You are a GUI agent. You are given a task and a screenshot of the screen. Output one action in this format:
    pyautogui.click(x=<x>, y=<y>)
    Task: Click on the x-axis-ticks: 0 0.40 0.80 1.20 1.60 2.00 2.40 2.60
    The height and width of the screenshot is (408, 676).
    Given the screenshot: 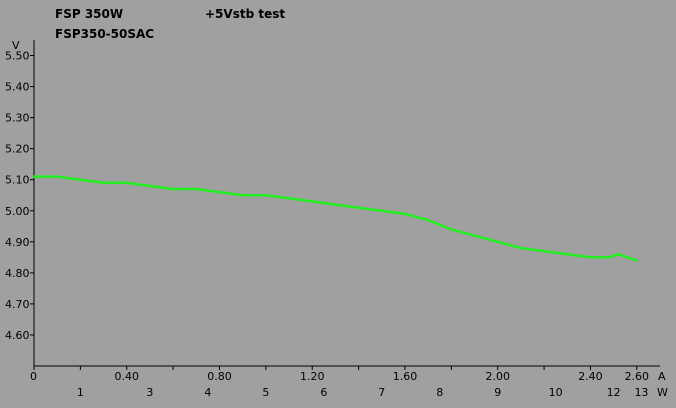 What is the action you would take?
    pyautogui.click(x=339, y=374)
    